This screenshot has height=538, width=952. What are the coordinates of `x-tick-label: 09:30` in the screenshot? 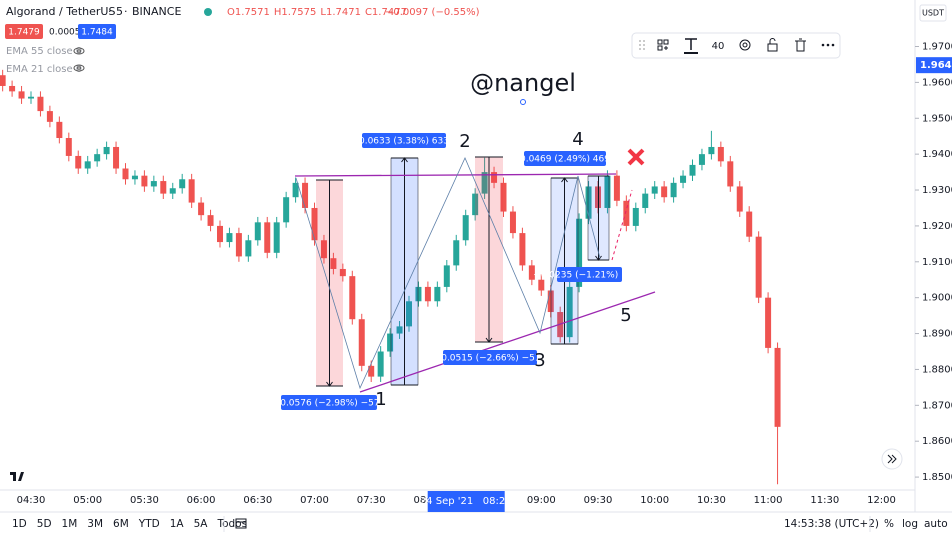 It's located at (598, 500).